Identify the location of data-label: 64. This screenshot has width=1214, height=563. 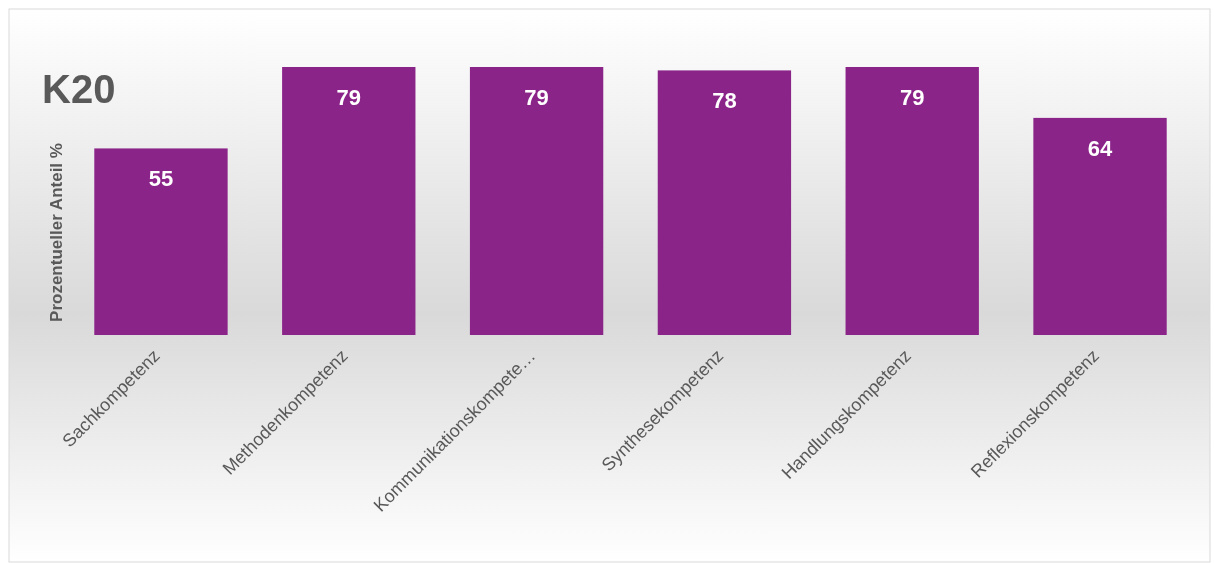
(1100, 148).